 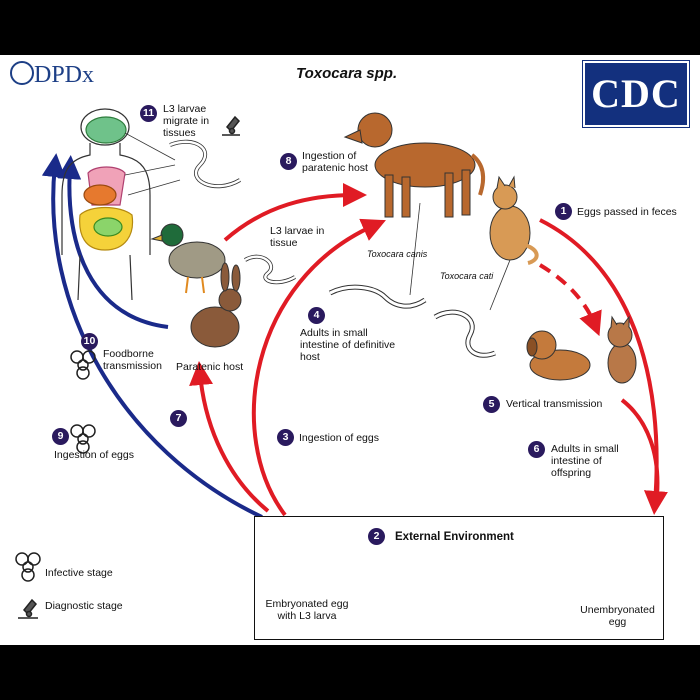 What do you see at coordinates (347, 73) in the screenshot?
I see `page-title: Toxocara spp.` at bounding box center [347, 73].